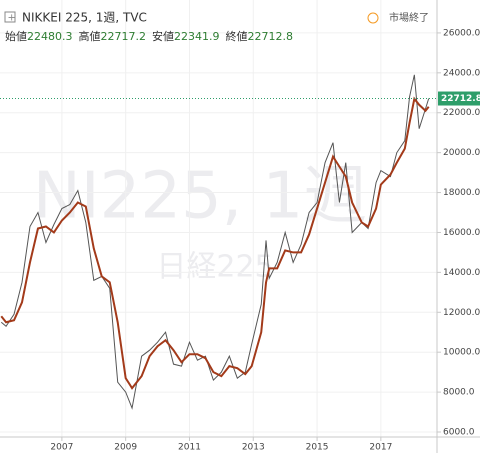 The width and height of the screenshot is (480, 453). What do you see at coordinates (61, 448) in the screenshot?
I see `x-tick-label: 2007` at bounding box center [61, 448].